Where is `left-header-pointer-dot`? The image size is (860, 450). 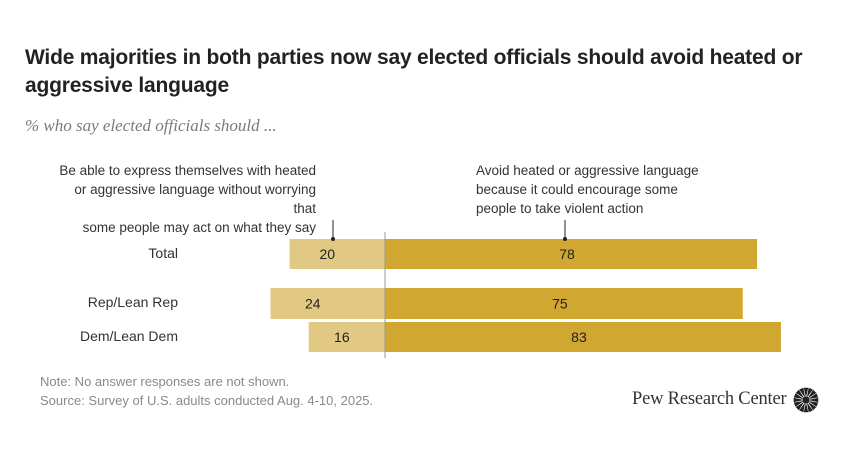 left-header-pointer-dot is located at coordinates (333, 239).